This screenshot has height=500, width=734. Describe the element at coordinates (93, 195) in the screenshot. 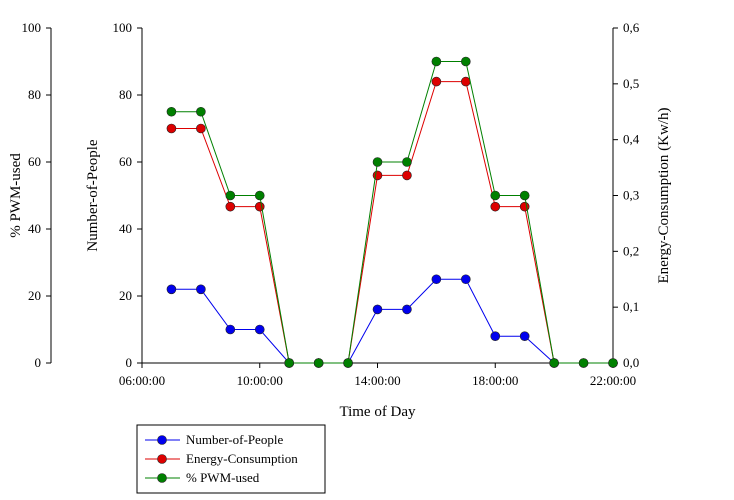

I see `inner-left-axis-title: Number-of-People` at that location.